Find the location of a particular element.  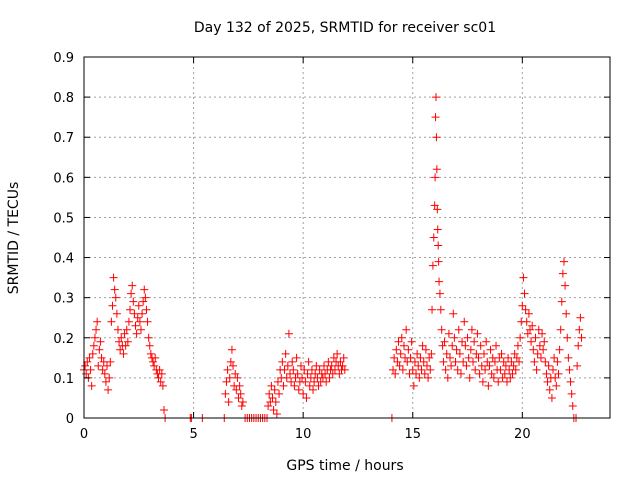

y-tick-label: 0.4 is located at coordinates (63, 259).